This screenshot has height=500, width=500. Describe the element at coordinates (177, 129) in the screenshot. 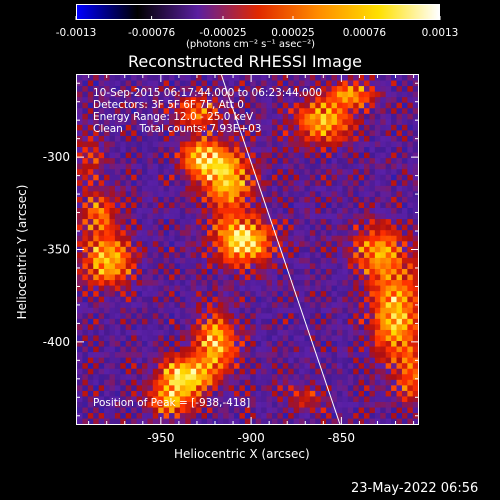

I see `info-algorithm-counts: Clean Total counts: 7.93E+03` at that location.